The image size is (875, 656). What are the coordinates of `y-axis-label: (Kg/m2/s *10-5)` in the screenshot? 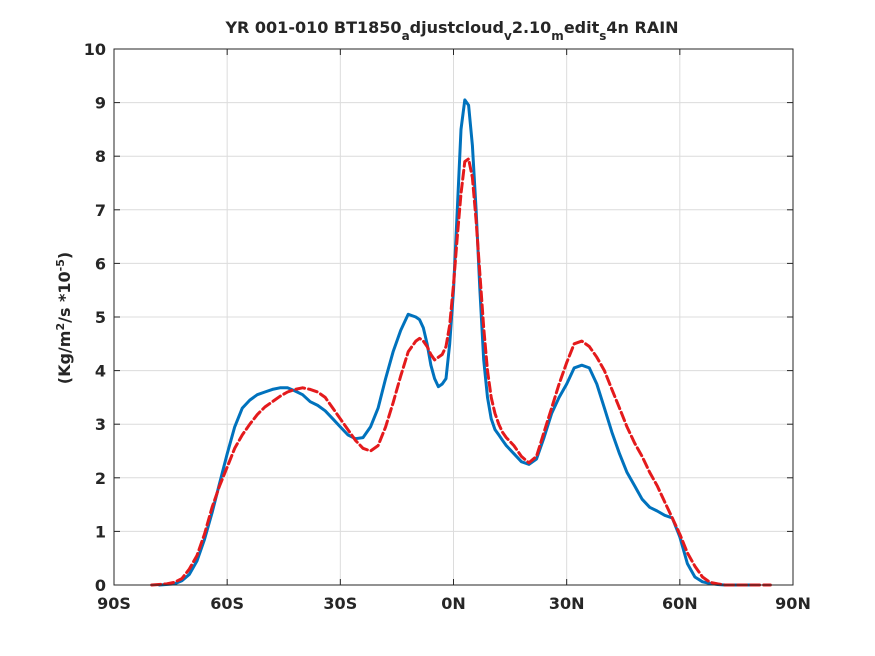 It's located at (64, 318).